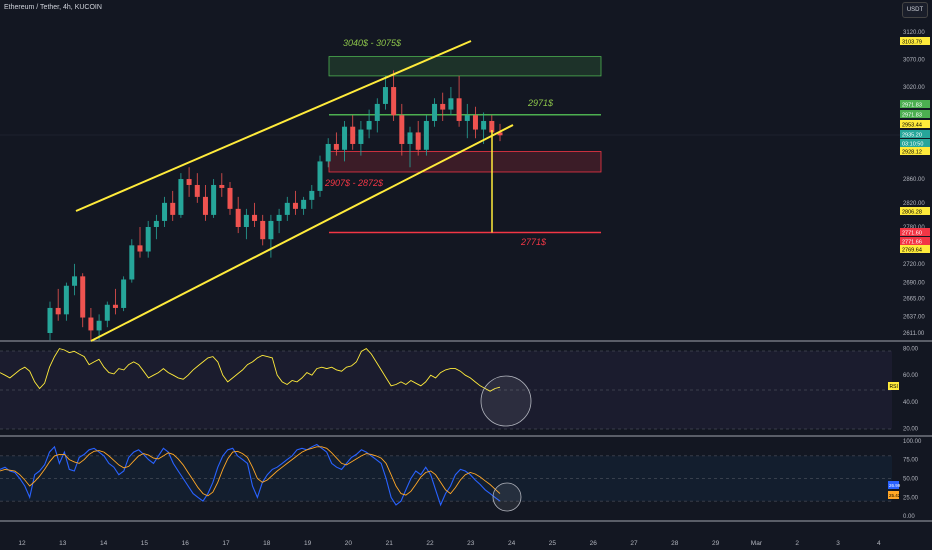 The image size is (932, 550). What do you see at coordinates (757, 543) in the screenshot?
I see `x-tick-label: Mar` at bounding box center [757, 543].